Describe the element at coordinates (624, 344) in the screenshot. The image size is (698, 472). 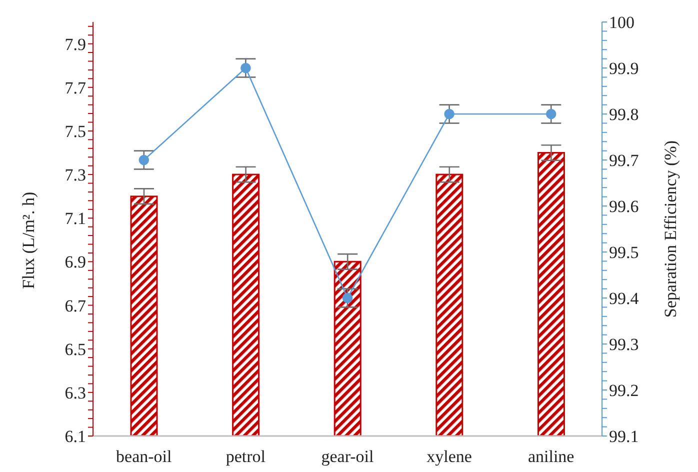
I see `y2-tick-label: 99.3` at that location.